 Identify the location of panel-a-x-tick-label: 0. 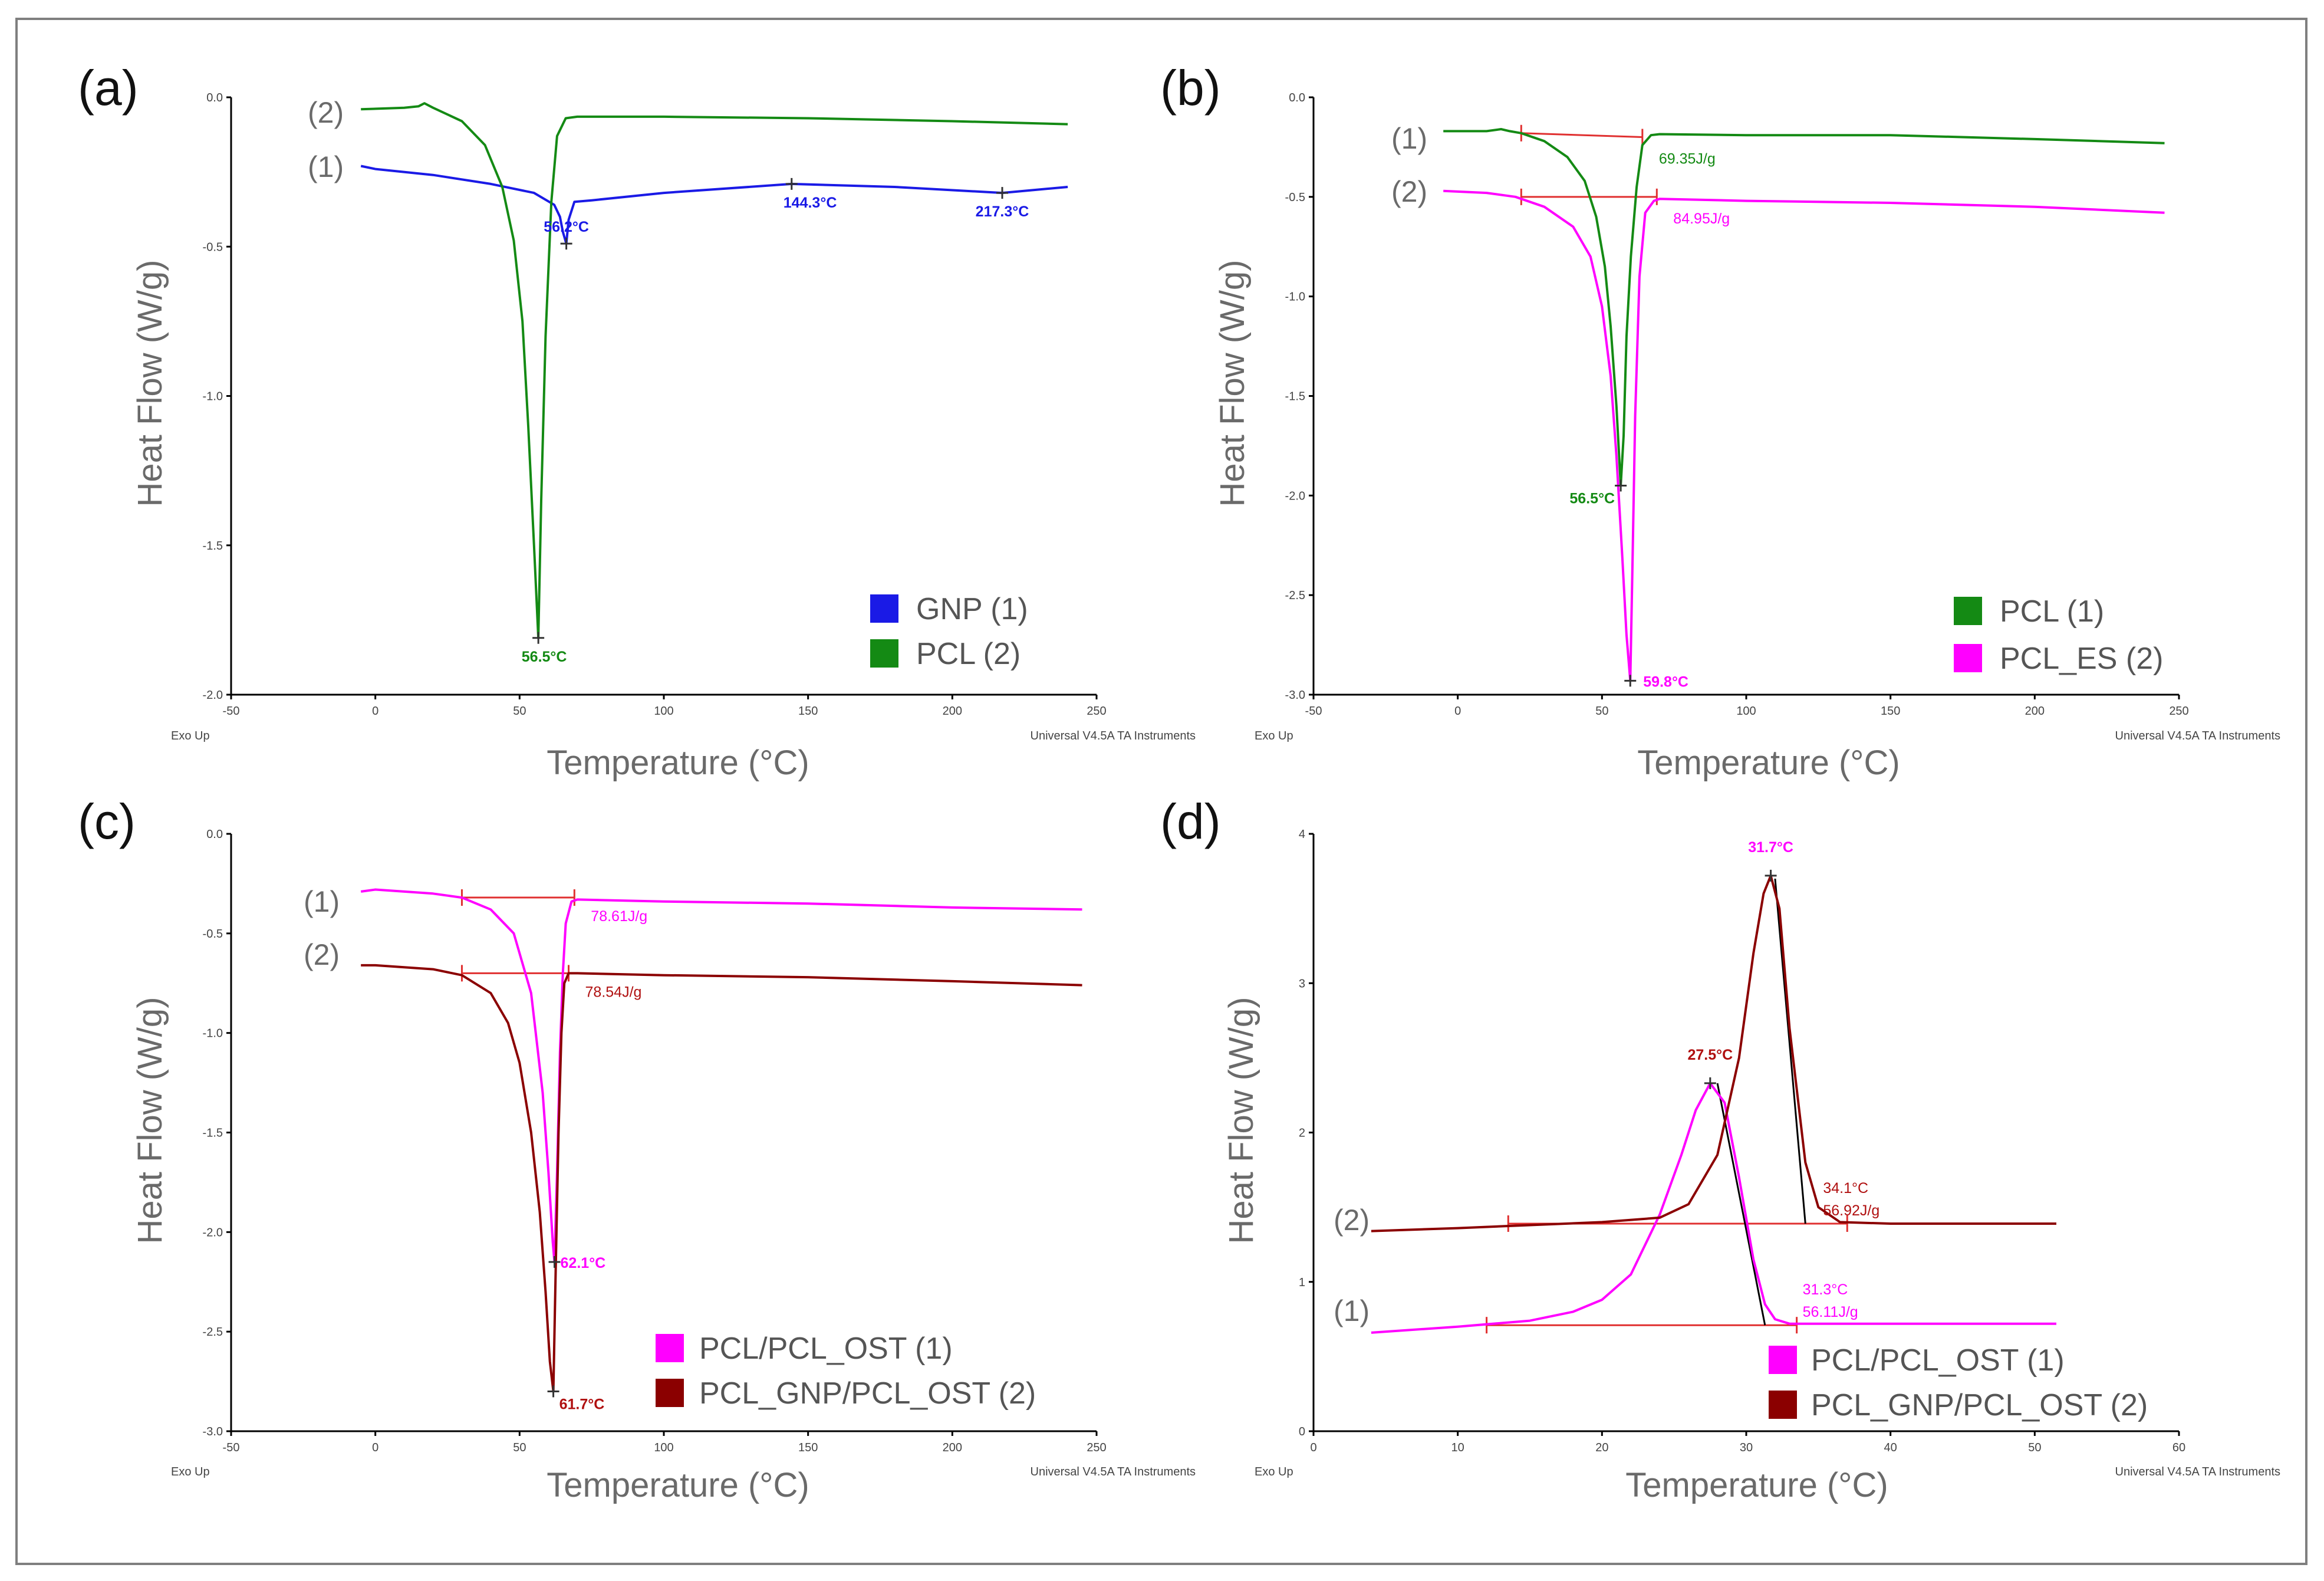
(375, 711).